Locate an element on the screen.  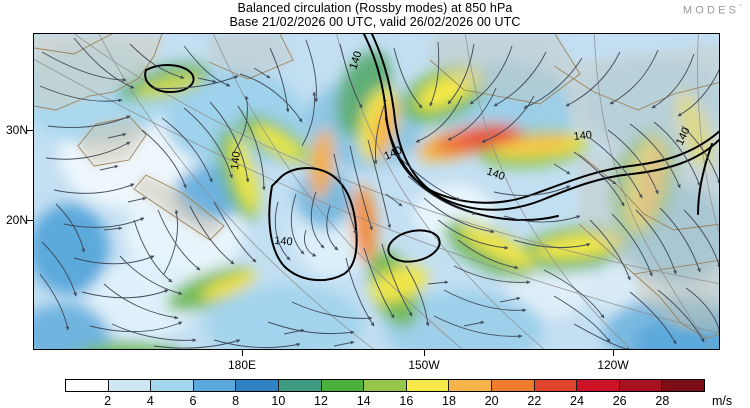
colorbar-tick-14: 14 is located at coordinates (363, 401).